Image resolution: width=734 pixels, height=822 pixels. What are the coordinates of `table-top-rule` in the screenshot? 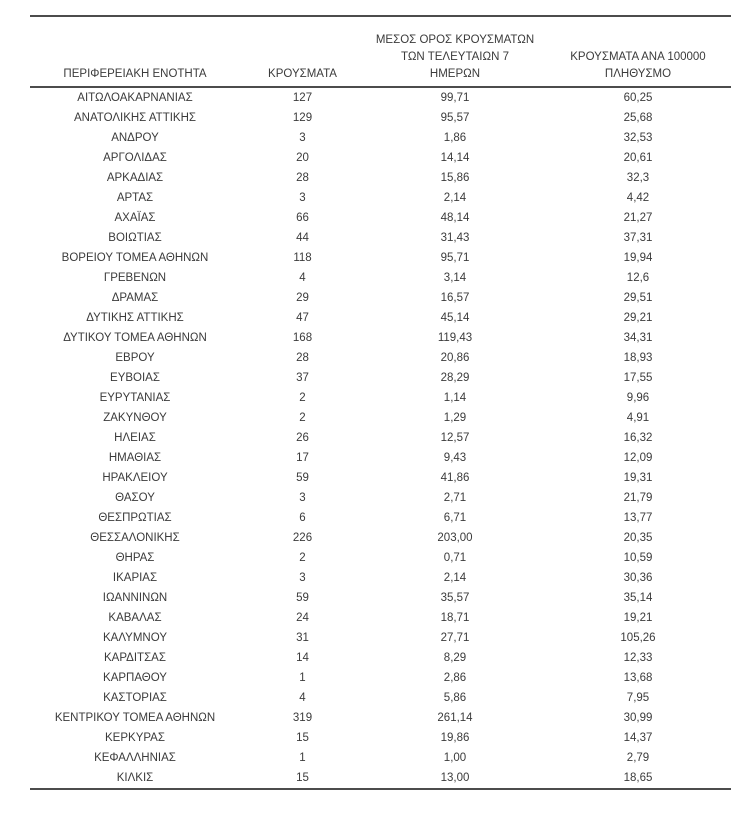 It's located at (380, 16).